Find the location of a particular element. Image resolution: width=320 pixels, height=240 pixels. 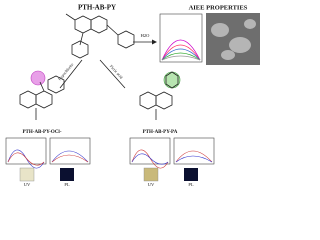

aiee-title: AIEE PROPERTIES is located at coordinates (218, 7).